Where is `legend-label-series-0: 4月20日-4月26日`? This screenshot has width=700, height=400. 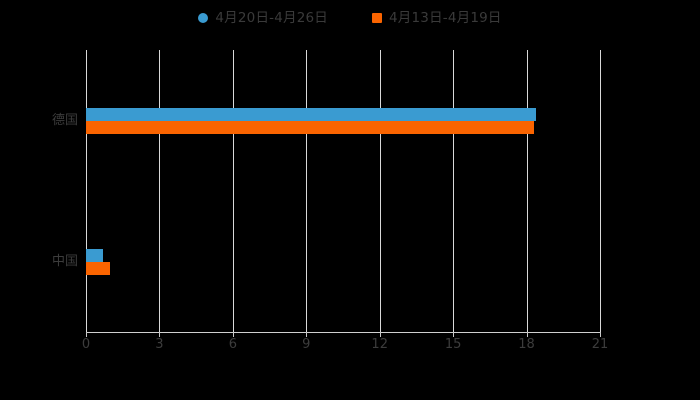 legend-label-series-0: 4月20日-4月26日 is located at coordinates (271, 18).